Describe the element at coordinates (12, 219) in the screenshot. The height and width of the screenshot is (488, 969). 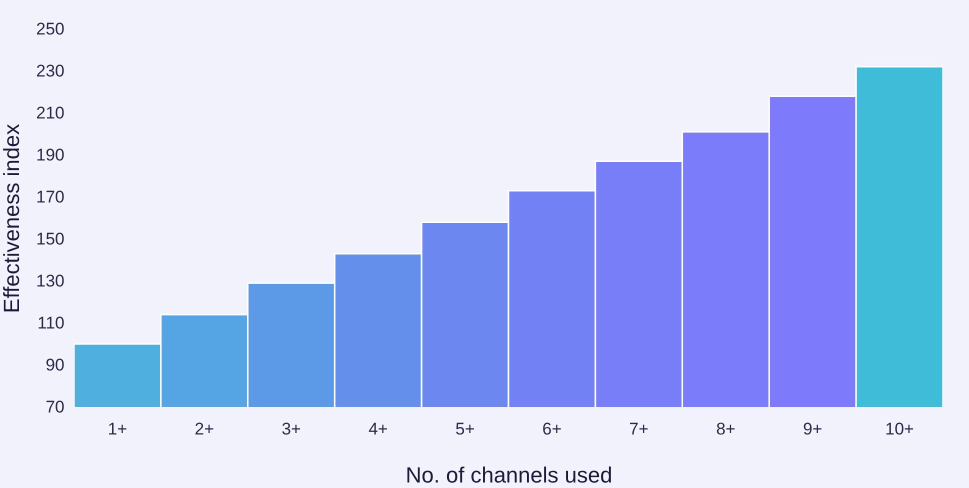
I see `y-axis-title: Effectiveness index` at that location.